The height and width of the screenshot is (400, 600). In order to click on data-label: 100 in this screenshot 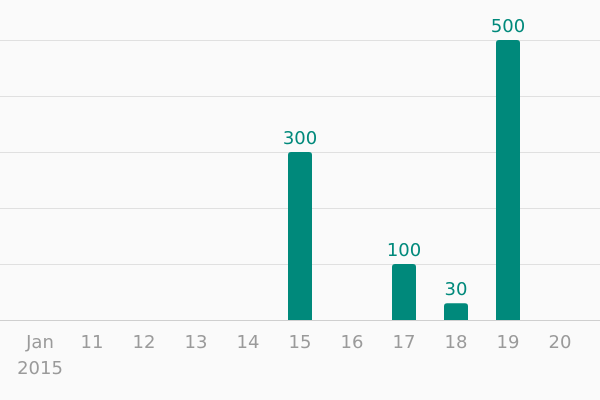, I will do `click(404, 250)`.